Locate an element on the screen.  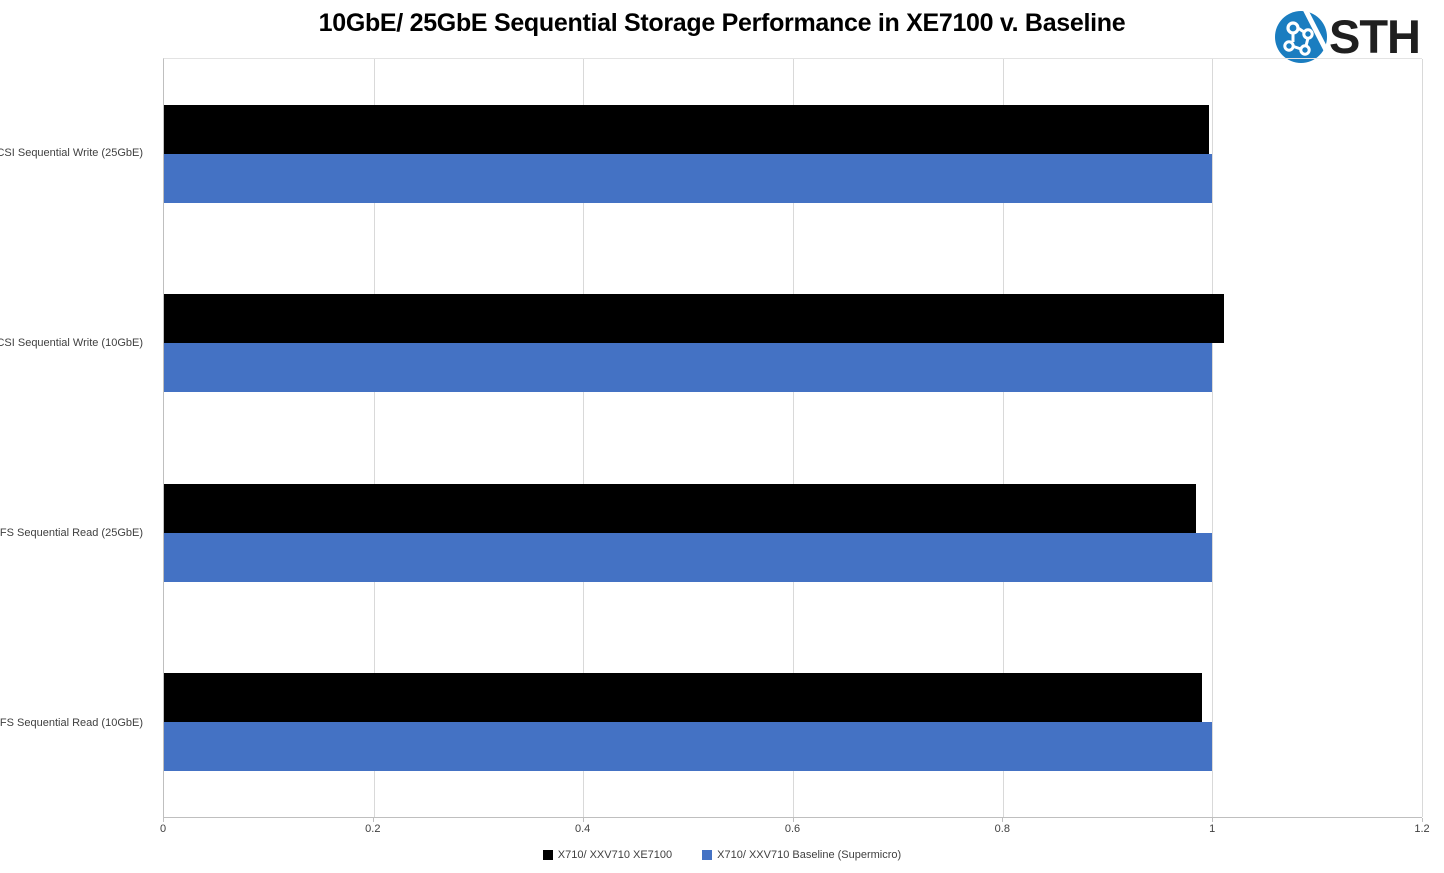
value-axis-ticks: 0 0.2 0.4 0.6 0.8 1 1.2 is located at coordinates (794, 828).